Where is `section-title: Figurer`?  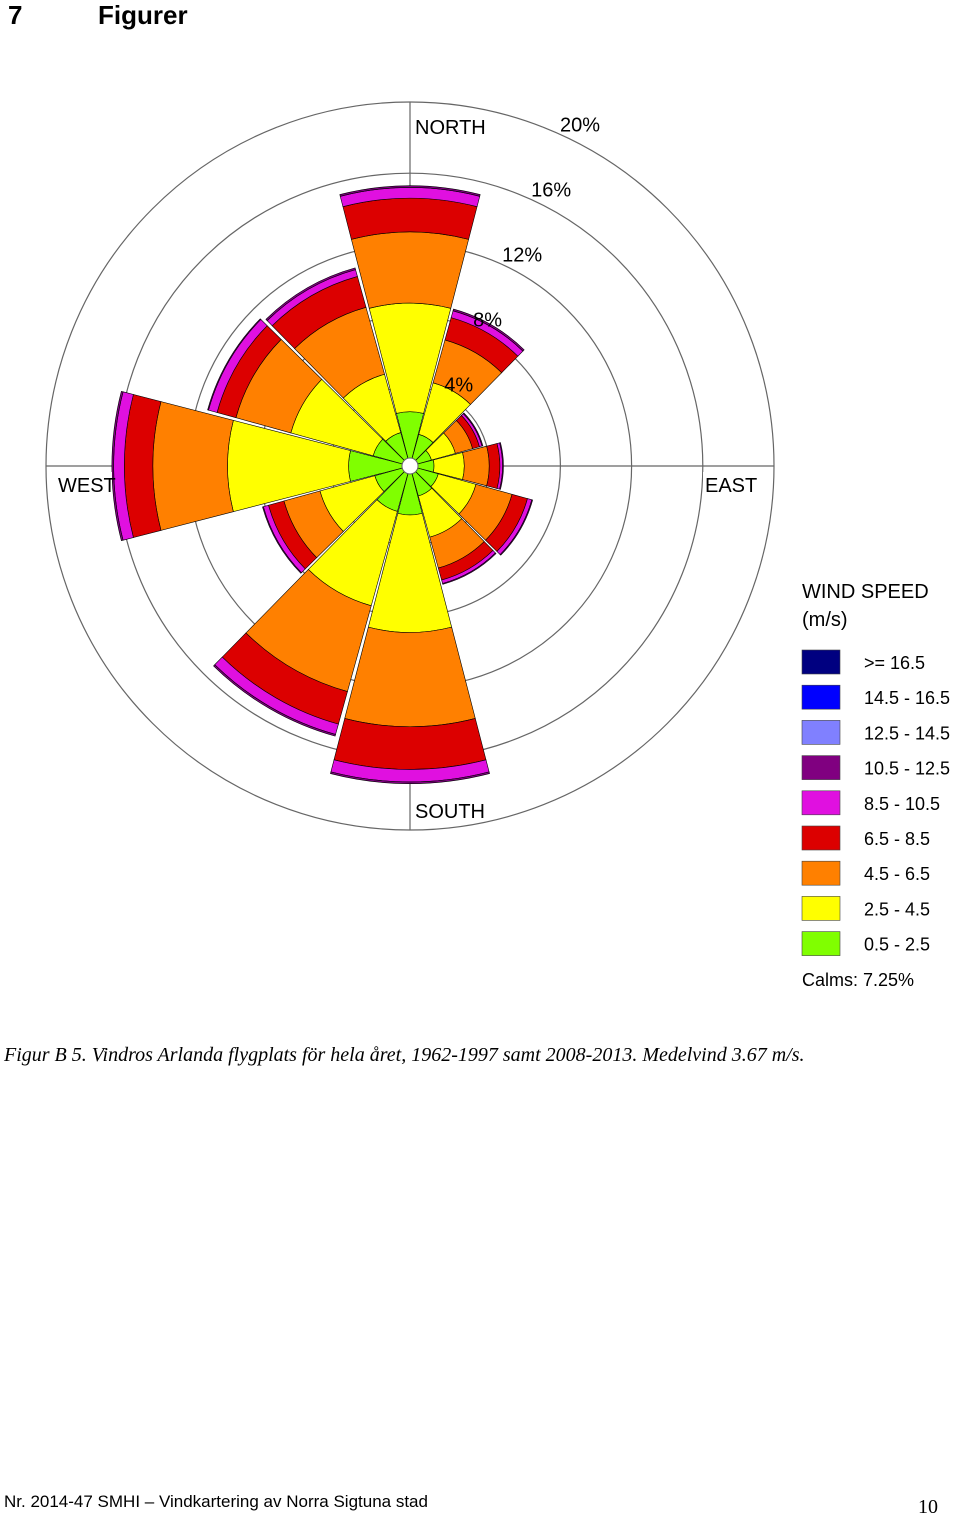
section-title: Figurer is located at coordinates (143, 15).